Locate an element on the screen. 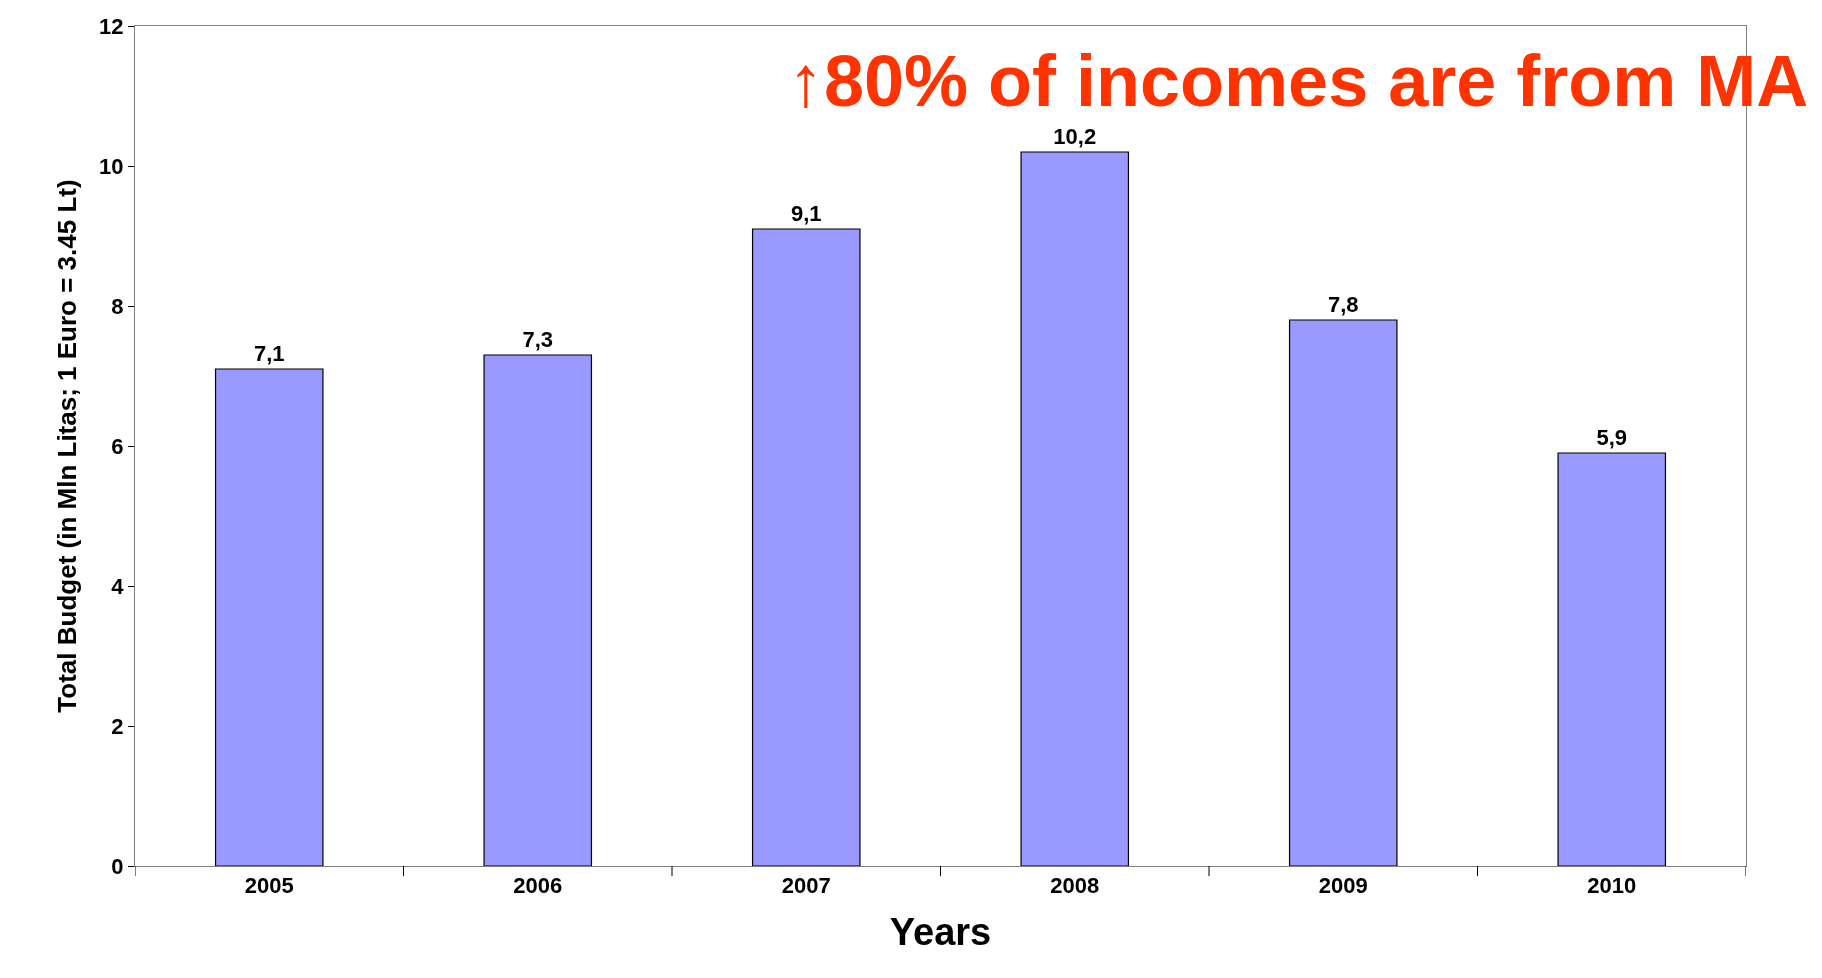  y-tick-label: 0 is located at coordinates (117, 866).